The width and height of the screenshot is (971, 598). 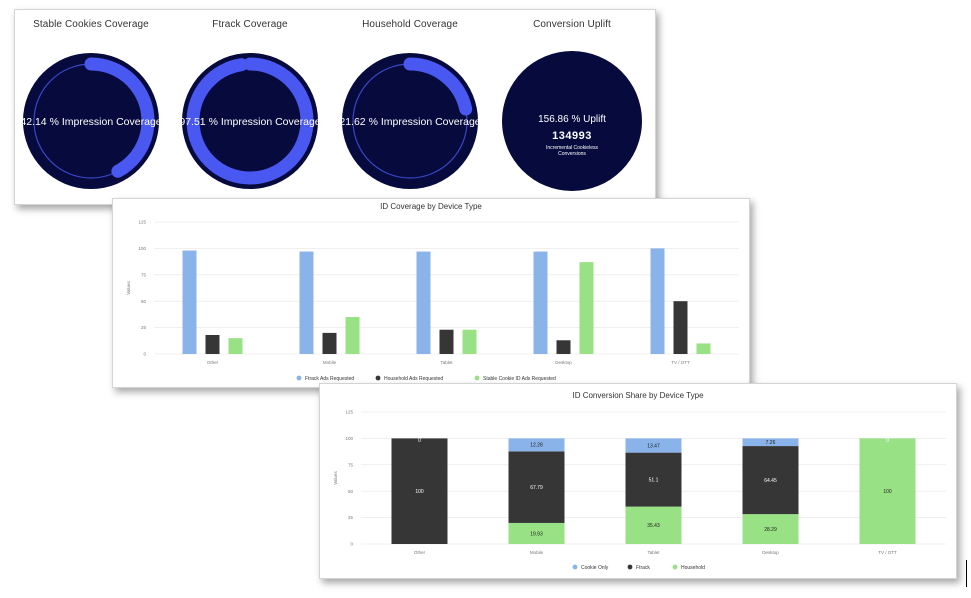 I want to click on kpi-value: 97.51 % Impression Coverage, so click(x=250, y=122).